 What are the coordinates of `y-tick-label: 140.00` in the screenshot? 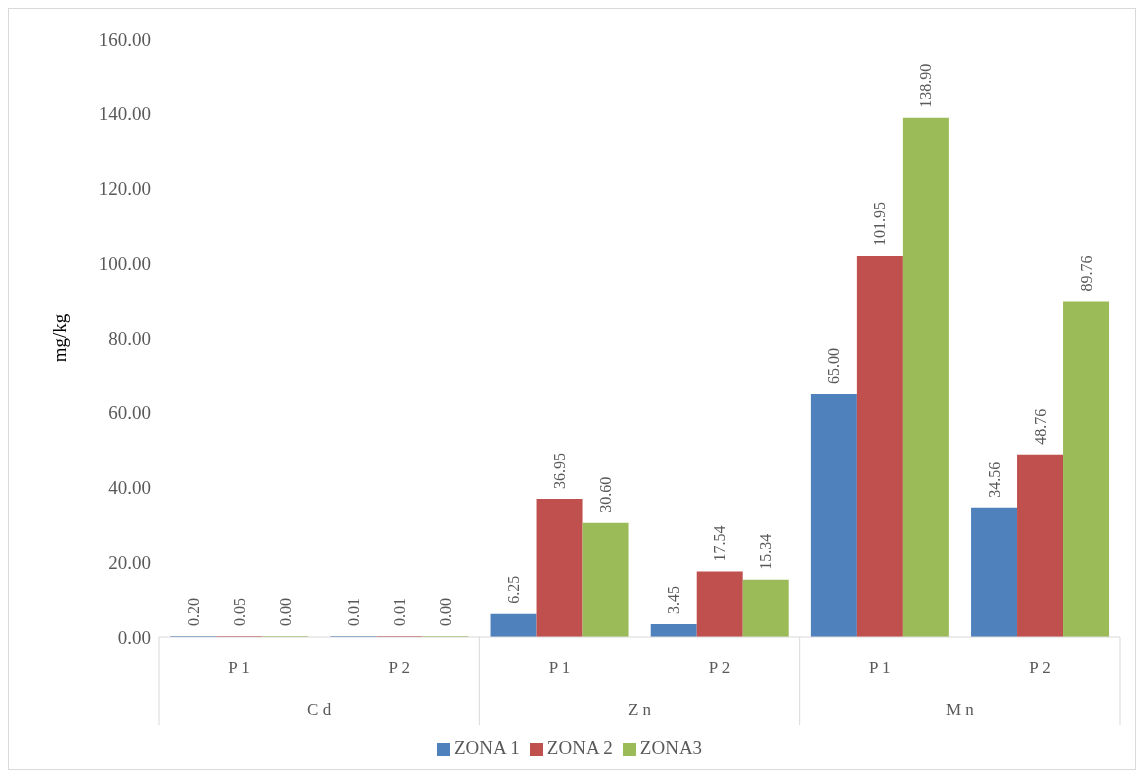 It's located at (124, 114).